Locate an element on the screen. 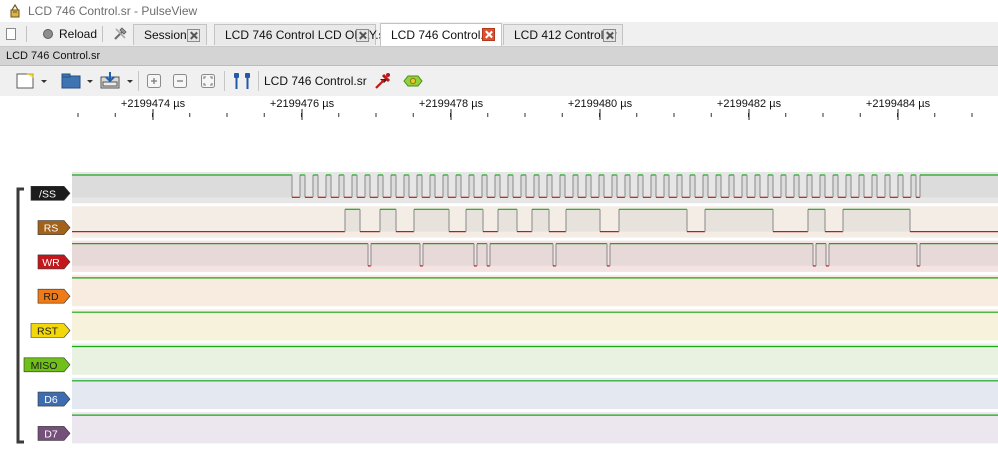 Image resolution: width=998 pixels, height=450 pixels. session-title-bar: LCD 746 Control.sr is located at coordinates (499, 56).